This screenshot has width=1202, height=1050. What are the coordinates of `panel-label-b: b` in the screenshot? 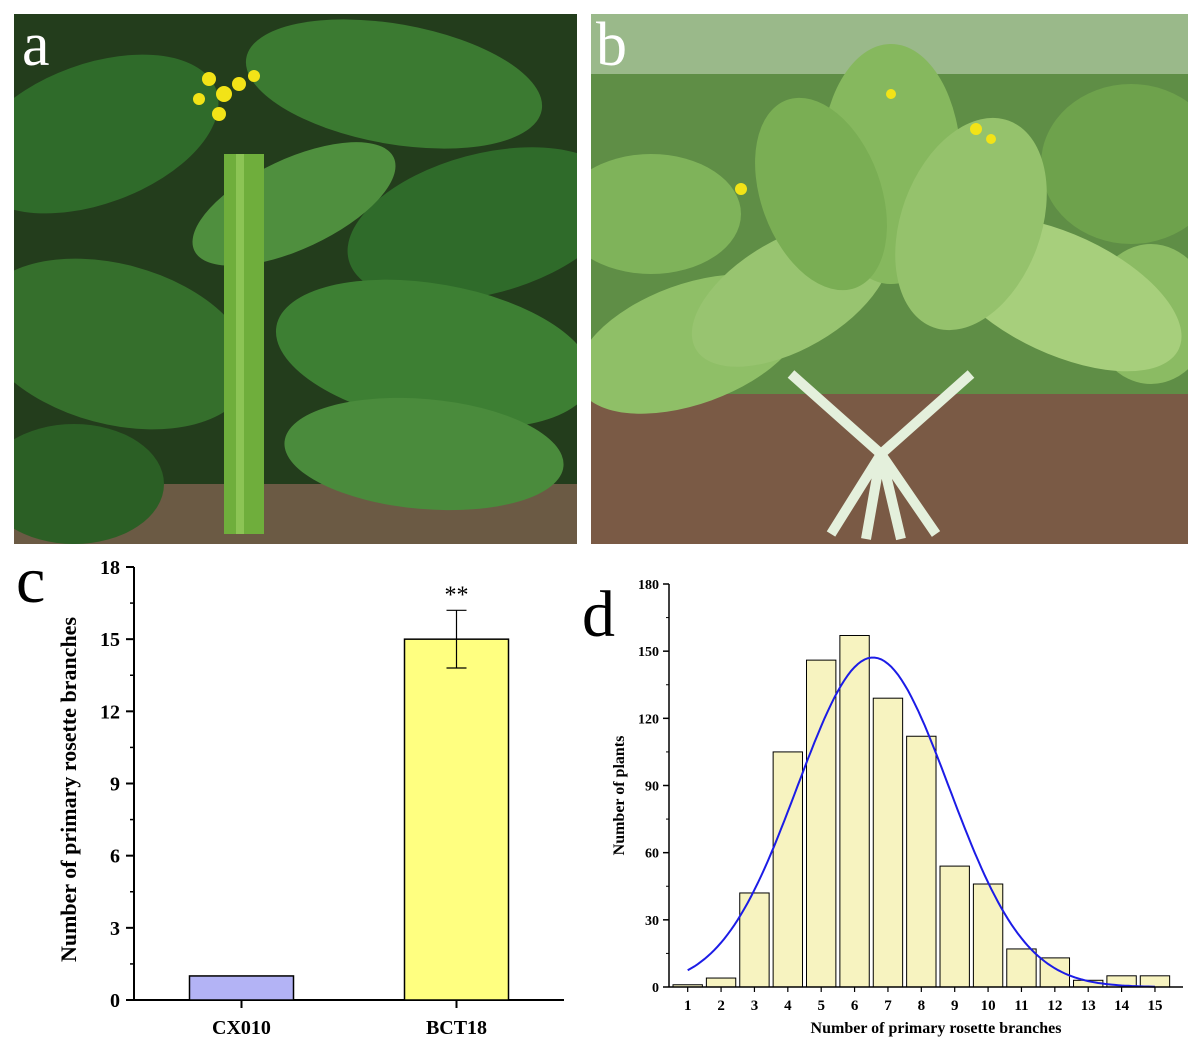 It's located at (611, 45).